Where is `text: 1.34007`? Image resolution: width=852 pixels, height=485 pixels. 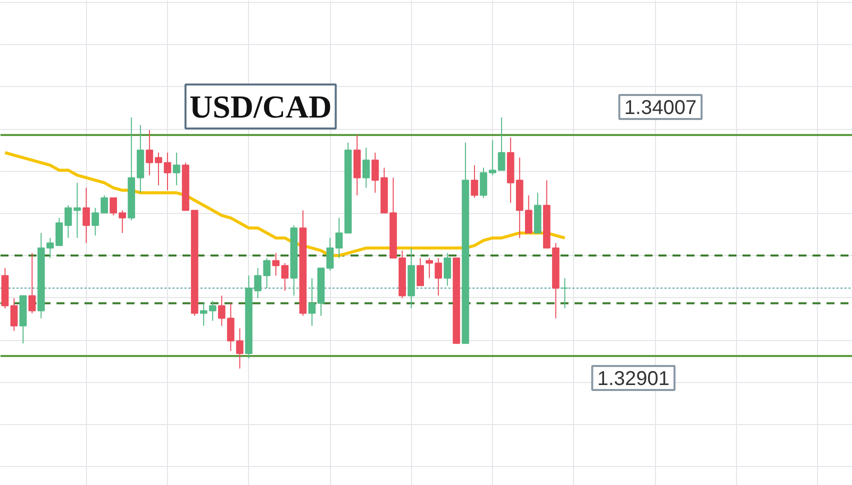 text: 1.34007 is located at coordinates (660, 108).